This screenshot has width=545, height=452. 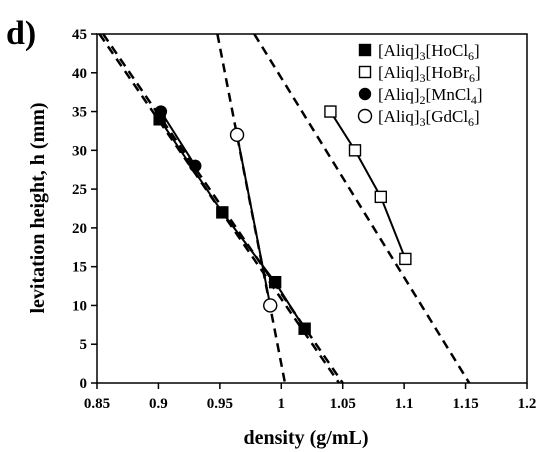 What do you see at coordinates (449, 94) in the screenshot?
I see `legend-text: [MnCl` at bounding box center [449, 94].